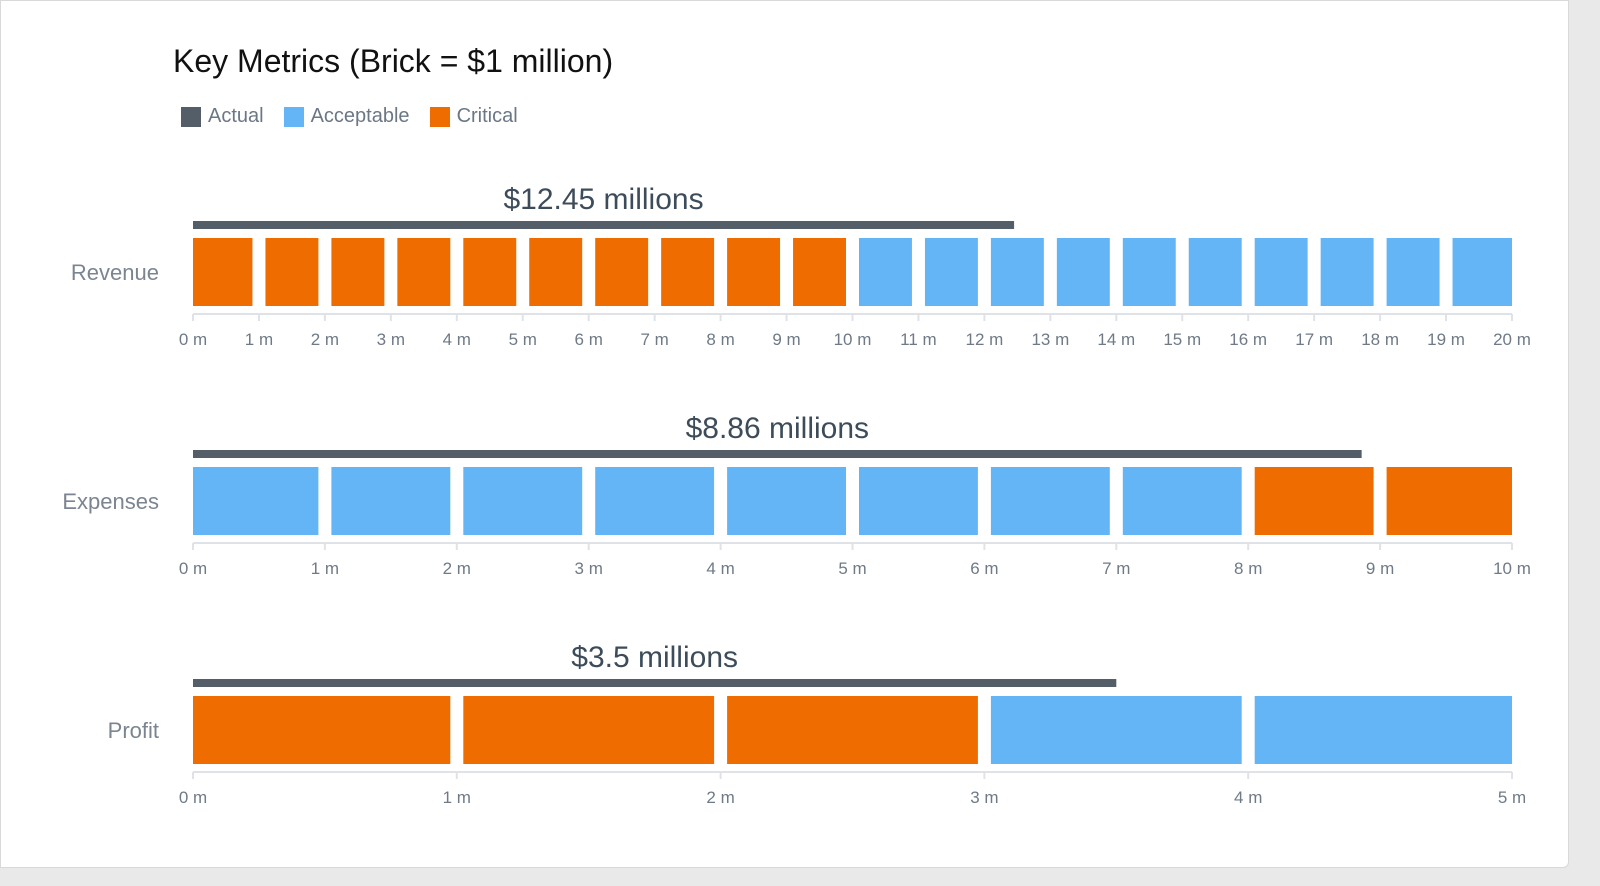  What do you see at coordinates (523, 339) in the screenshot?
I see `revenue-tick-label: 5 m` at bounding box center [523, 339].